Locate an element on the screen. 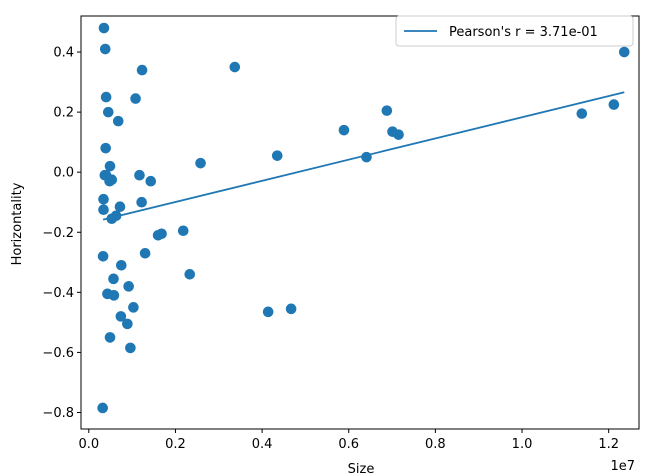 This screenshot has height=476, width=646. y-tick-label: −0.6 is located at coordinates (58, 353).